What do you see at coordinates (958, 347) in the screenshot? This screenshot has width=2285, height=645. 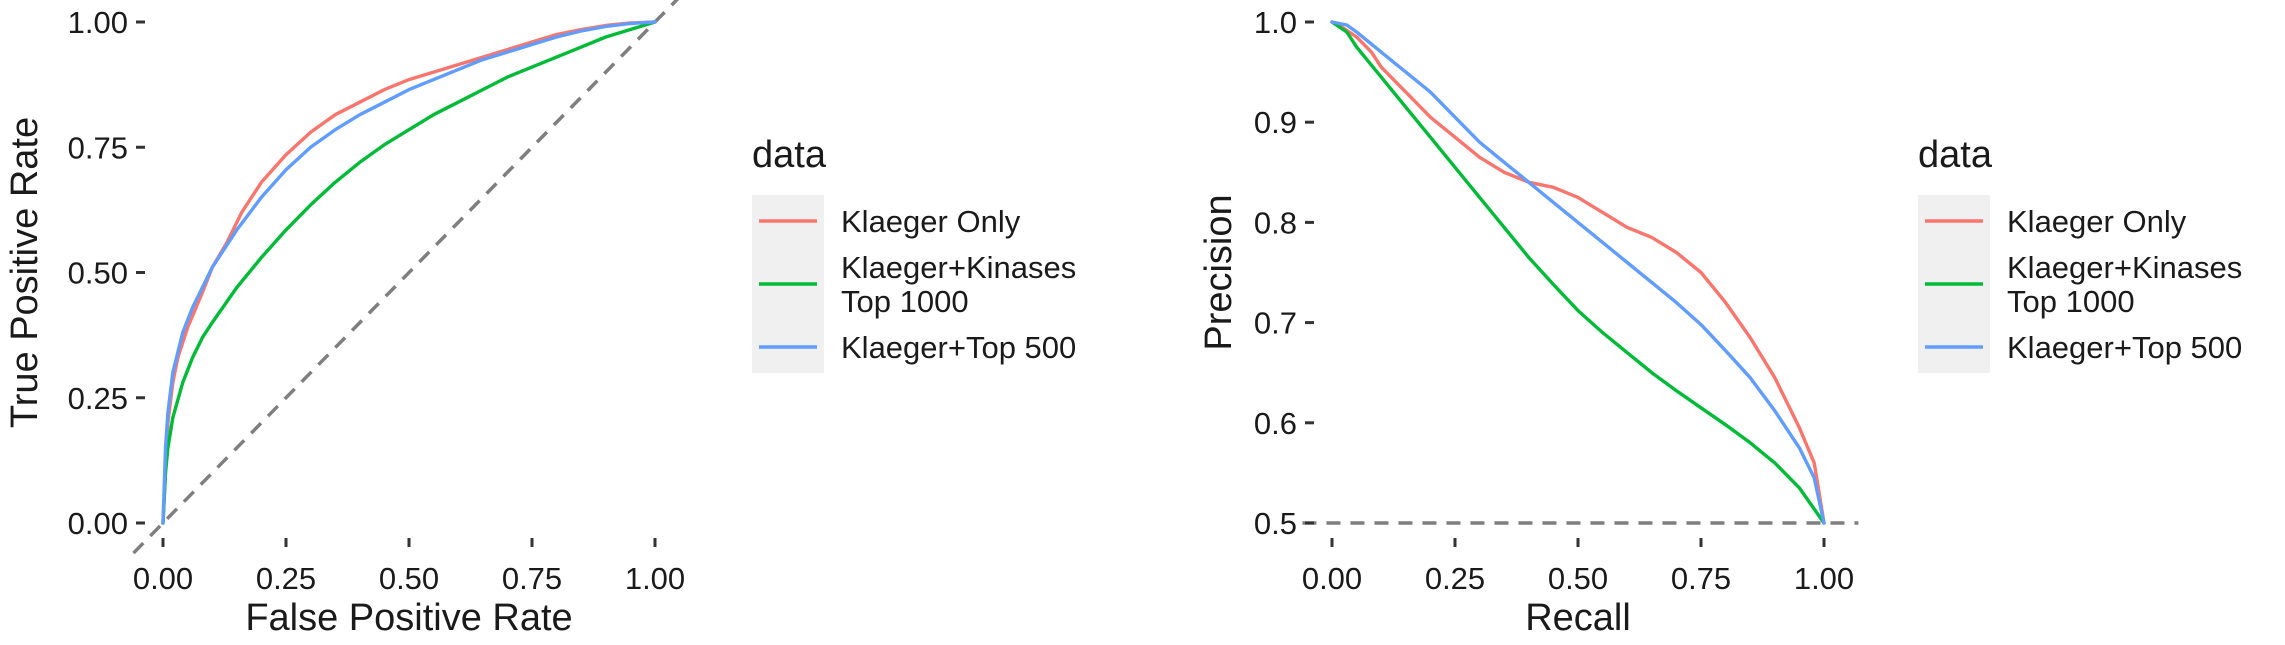 I see `roc-legend-label: Klaeger+Top 500` at bounding box center [958, 347].